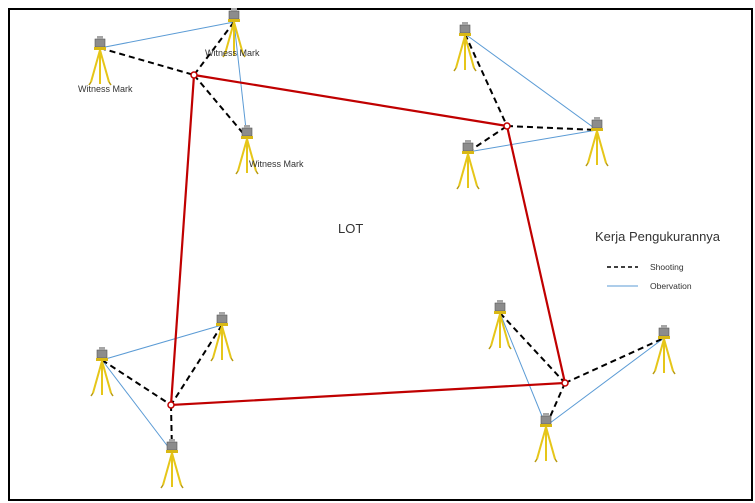 Image resolution: width=755 pixels, height=503 pixels. What do you see at coordinates (671, 286) in the screenshot?
I see `legend-observation-label: Obervation` at bounding box center [671, 286].